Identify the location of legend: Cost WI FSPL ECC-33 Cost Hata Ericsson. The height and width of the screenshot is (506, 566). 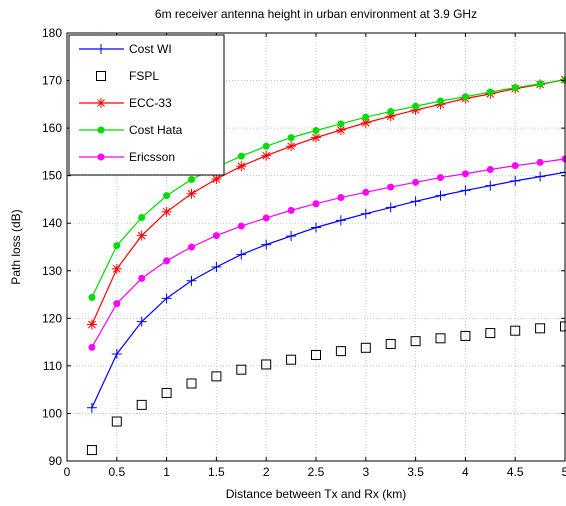
(146, 105).